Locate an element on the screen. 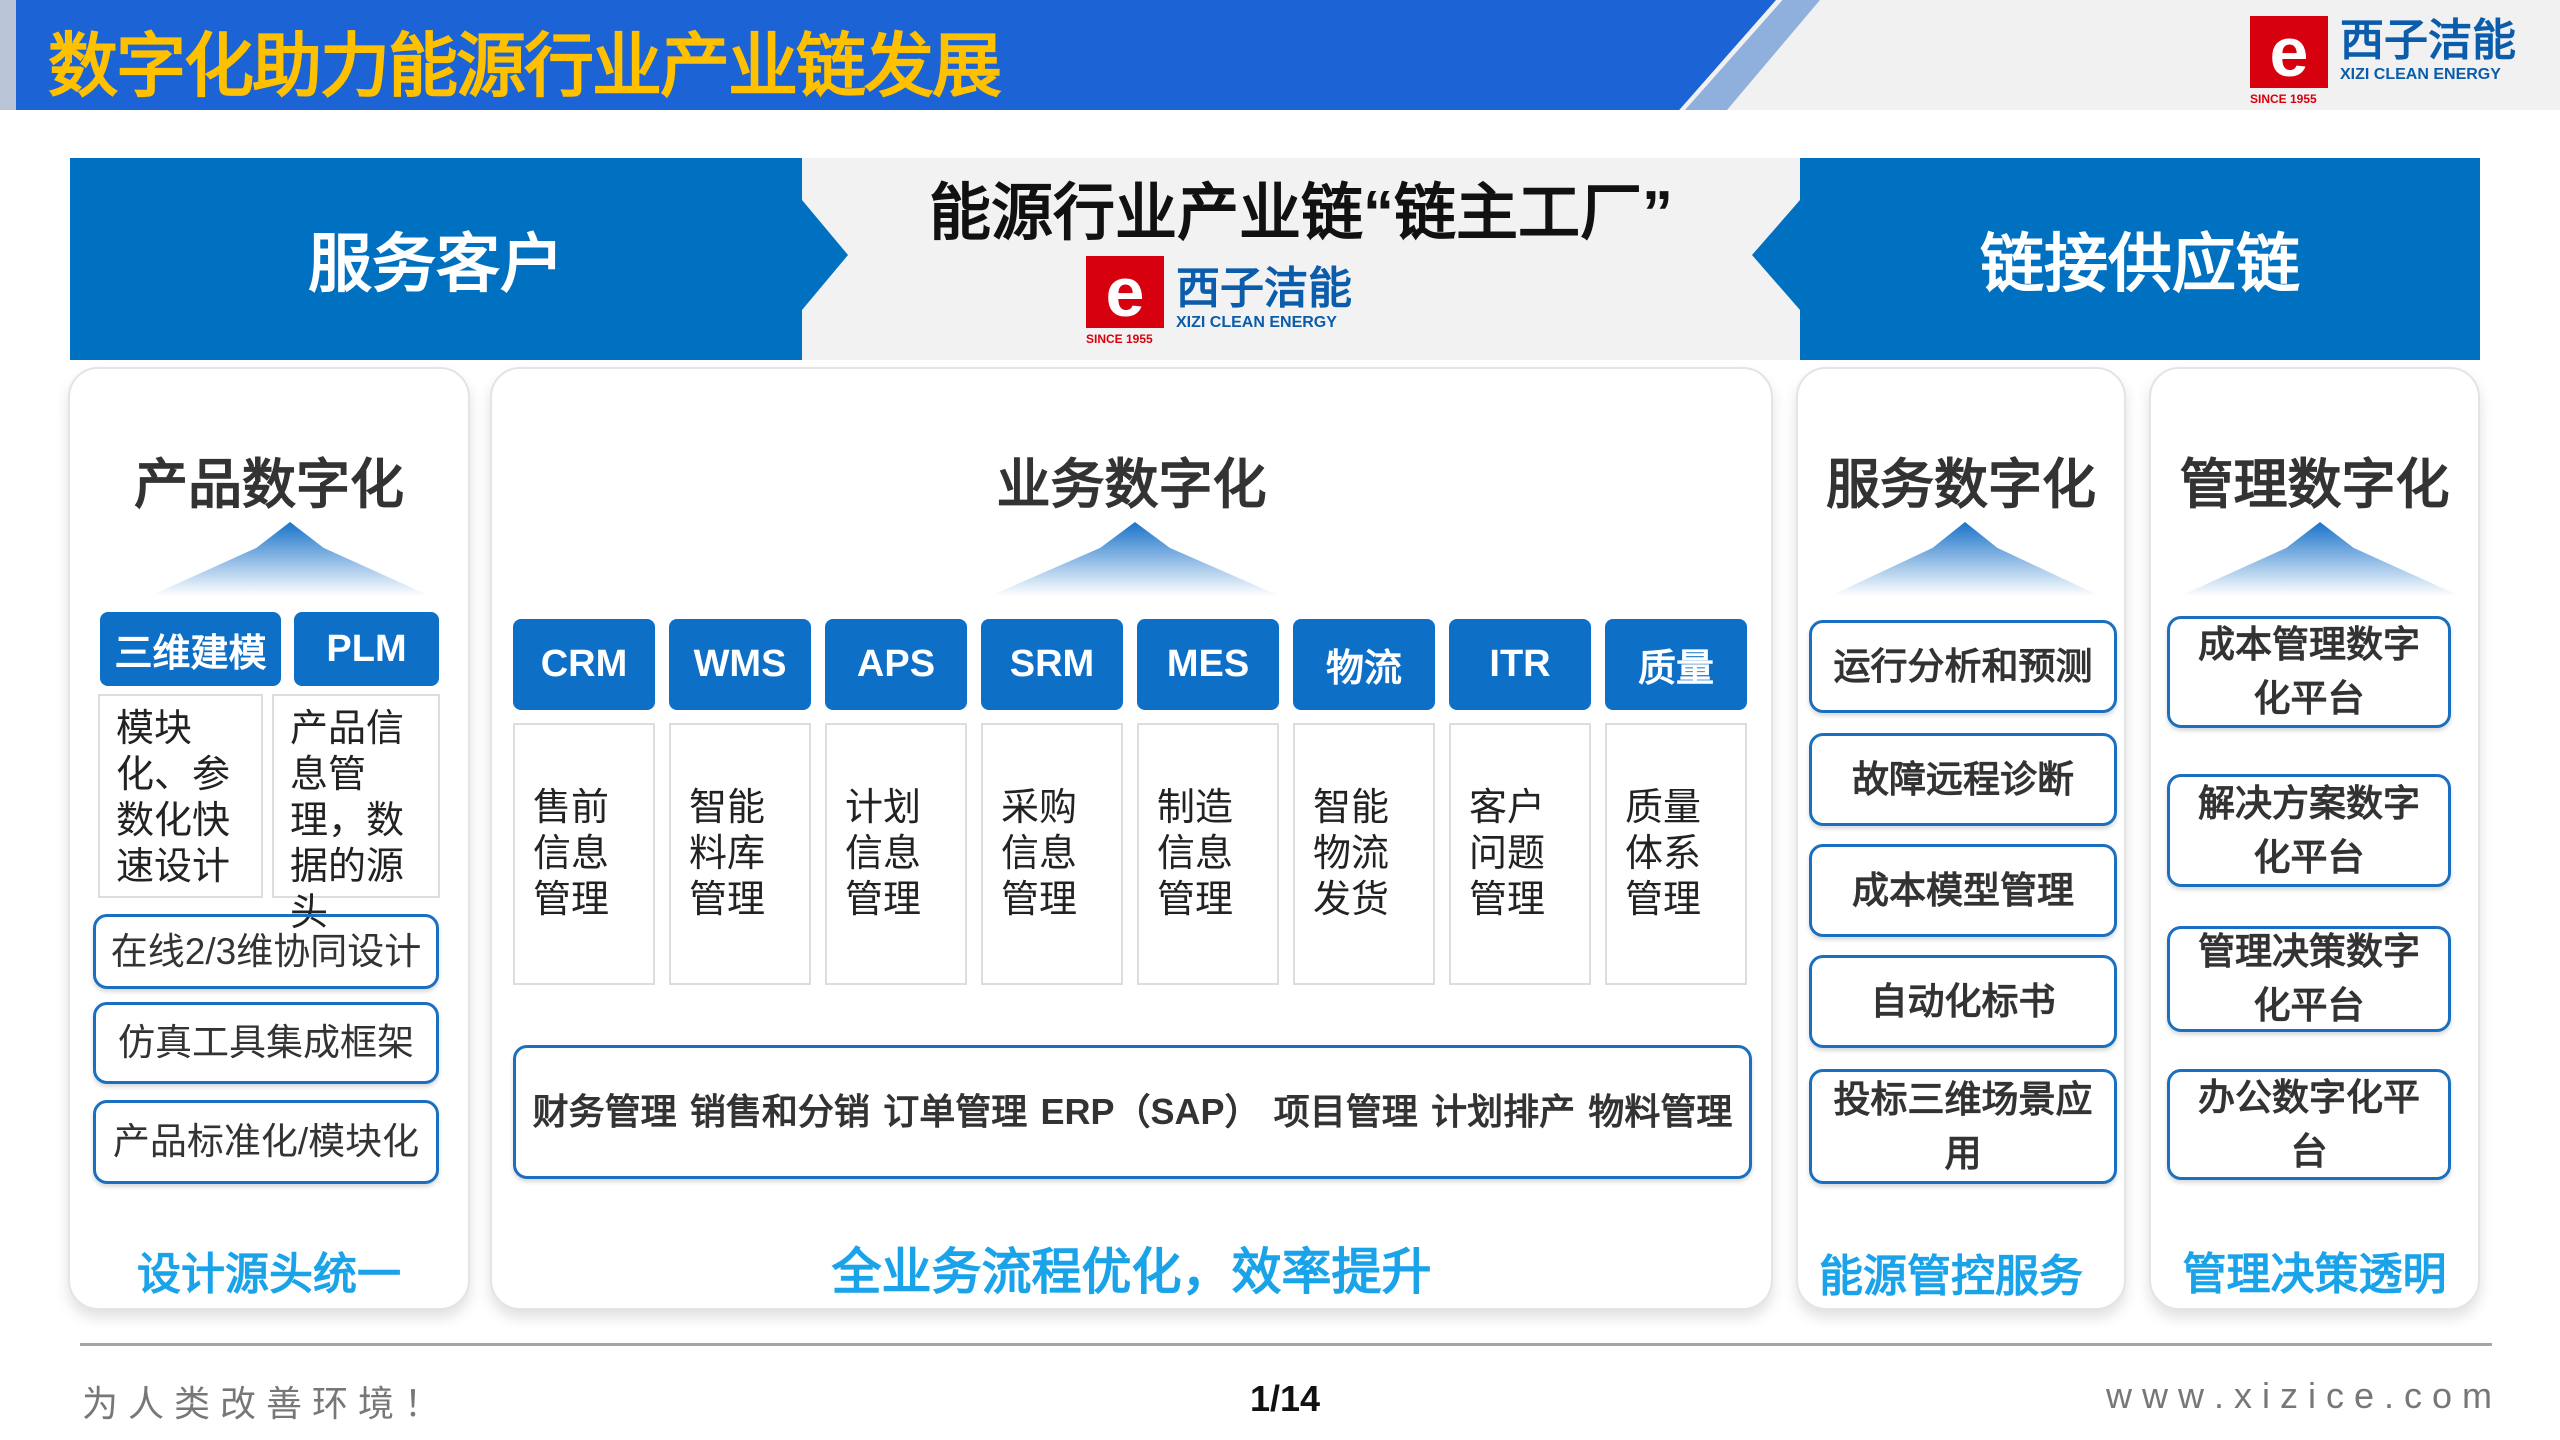 Image resolution: width=2560 pixels, height=1440 pixels. module-button: MES is located at coordinates (1208, 664).